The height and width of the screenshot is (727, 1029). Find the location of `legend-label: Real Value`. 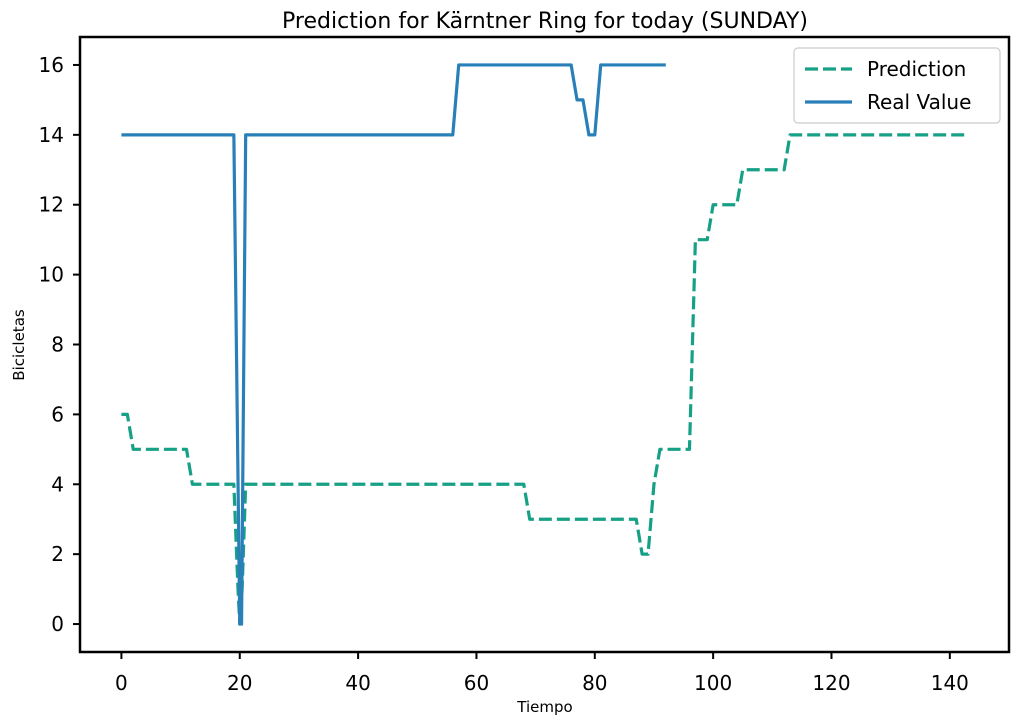

legend-label: Real Value is located at coordinates (919, 102).